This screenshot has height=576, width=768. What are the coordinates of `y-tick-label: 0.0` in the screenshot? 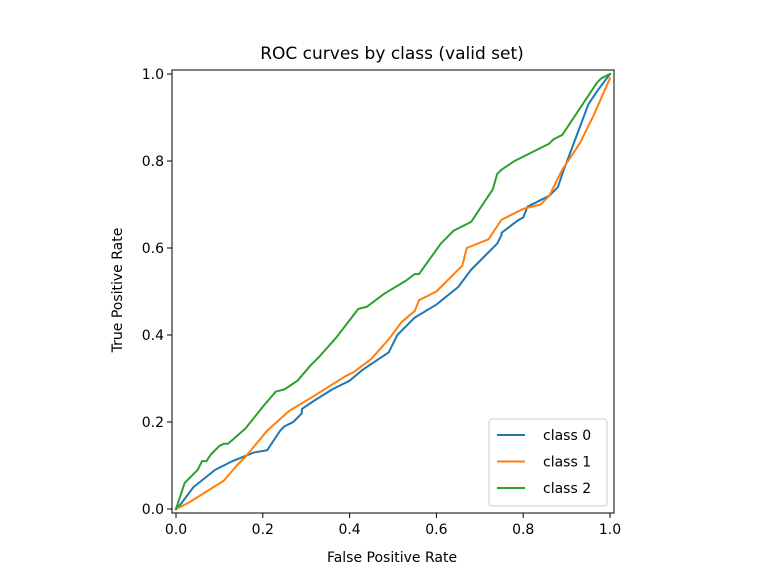 It's located at (153, 510).